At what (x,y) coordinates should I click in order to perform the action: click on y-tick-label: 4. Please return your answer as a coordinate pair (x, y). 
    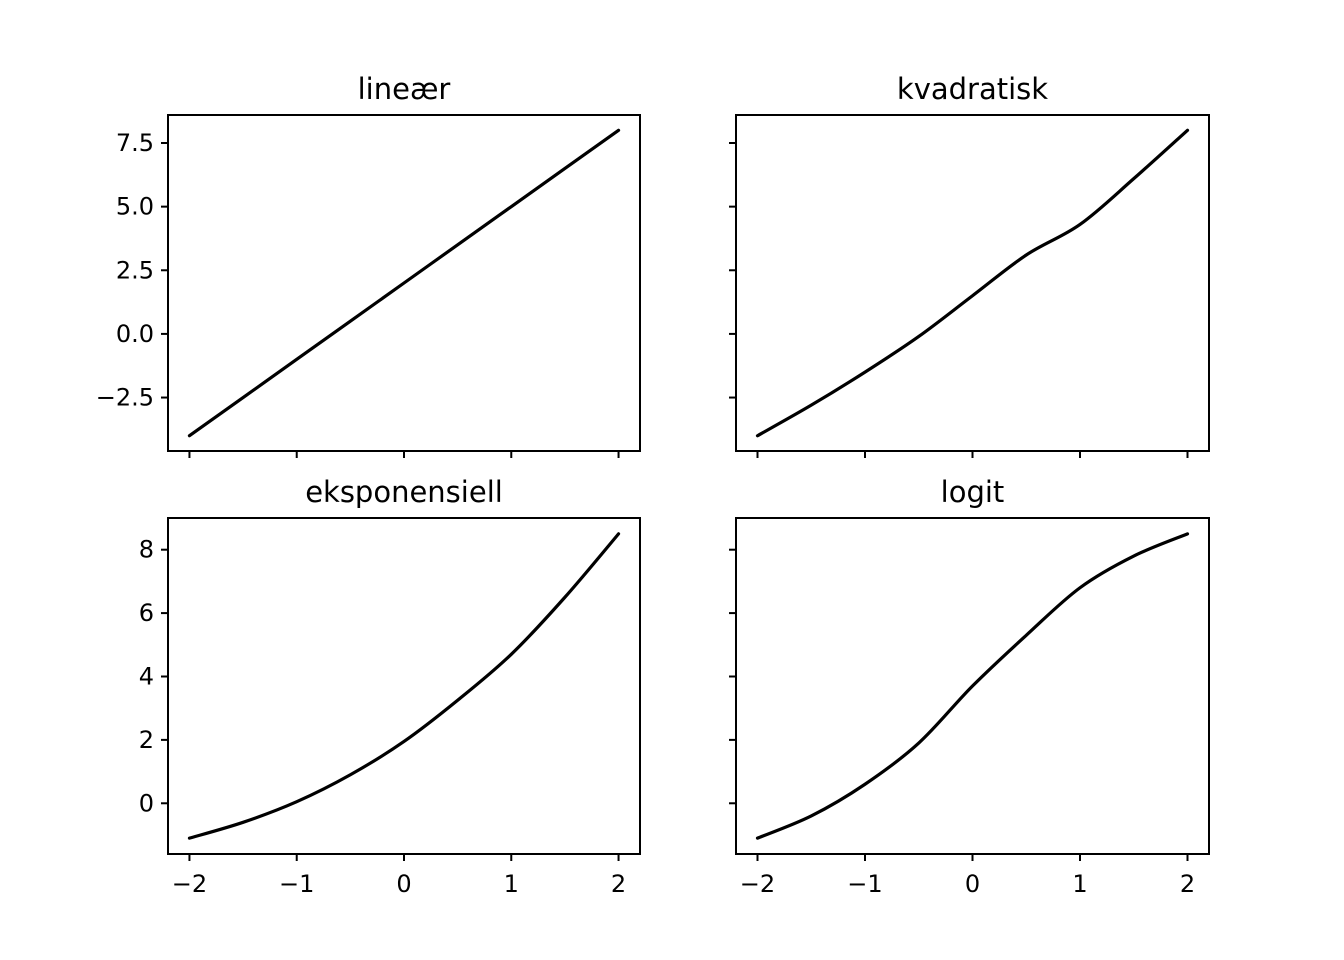
    Looking at the image, I should click on (146, 676).